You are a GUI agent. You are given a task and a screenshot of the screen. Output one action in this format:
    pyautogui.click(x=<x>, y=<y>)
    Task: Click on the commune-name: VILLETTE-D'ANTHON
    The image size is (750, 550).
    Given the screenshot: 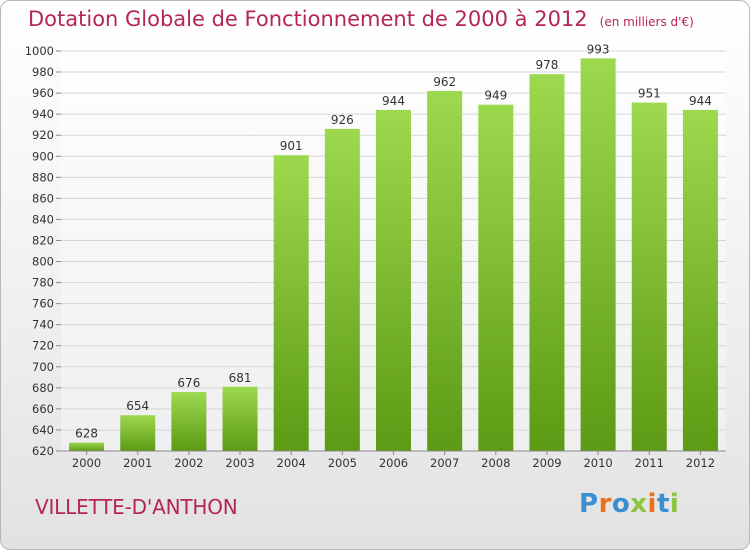 What is the action you would take?
    pyautogui.click(x=136, y=507)
    